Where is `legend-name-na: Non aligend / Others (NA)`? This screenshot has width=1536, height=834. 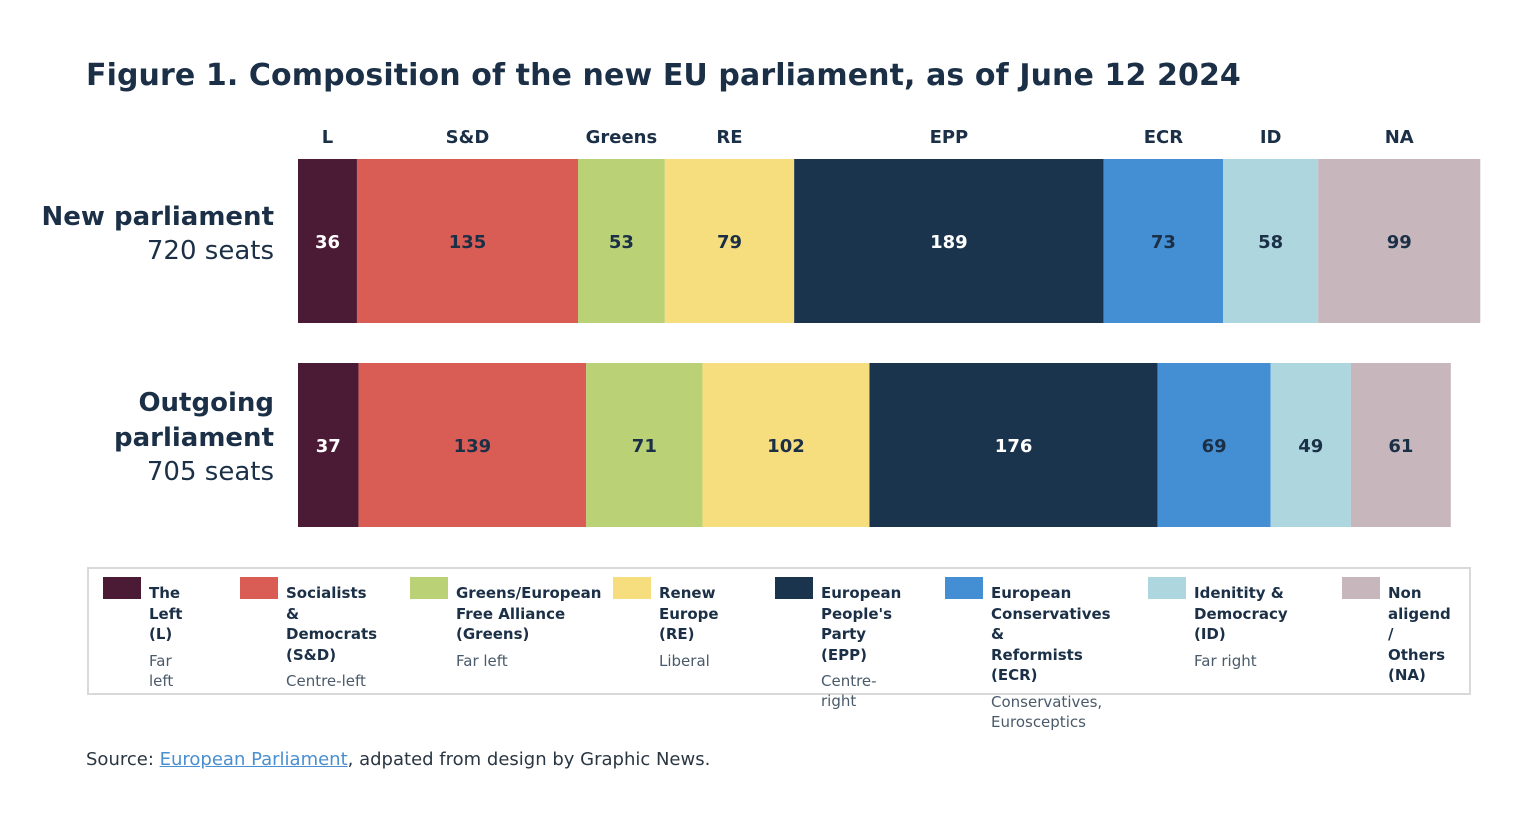
legend-name-na: Non aligend / Others (NA) is located at coordinates (1419, 634).